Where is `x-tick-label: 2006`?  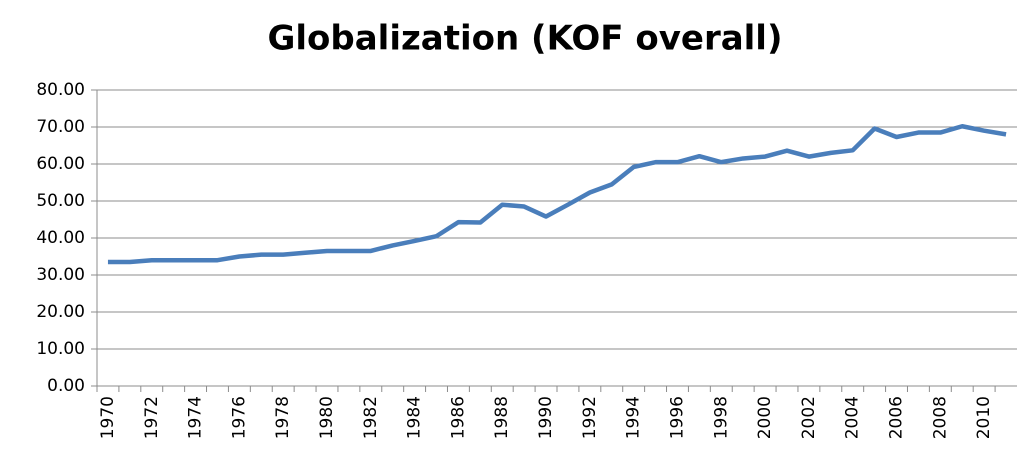 x-tick-label: 2006 is located at coordinates (897, 417).